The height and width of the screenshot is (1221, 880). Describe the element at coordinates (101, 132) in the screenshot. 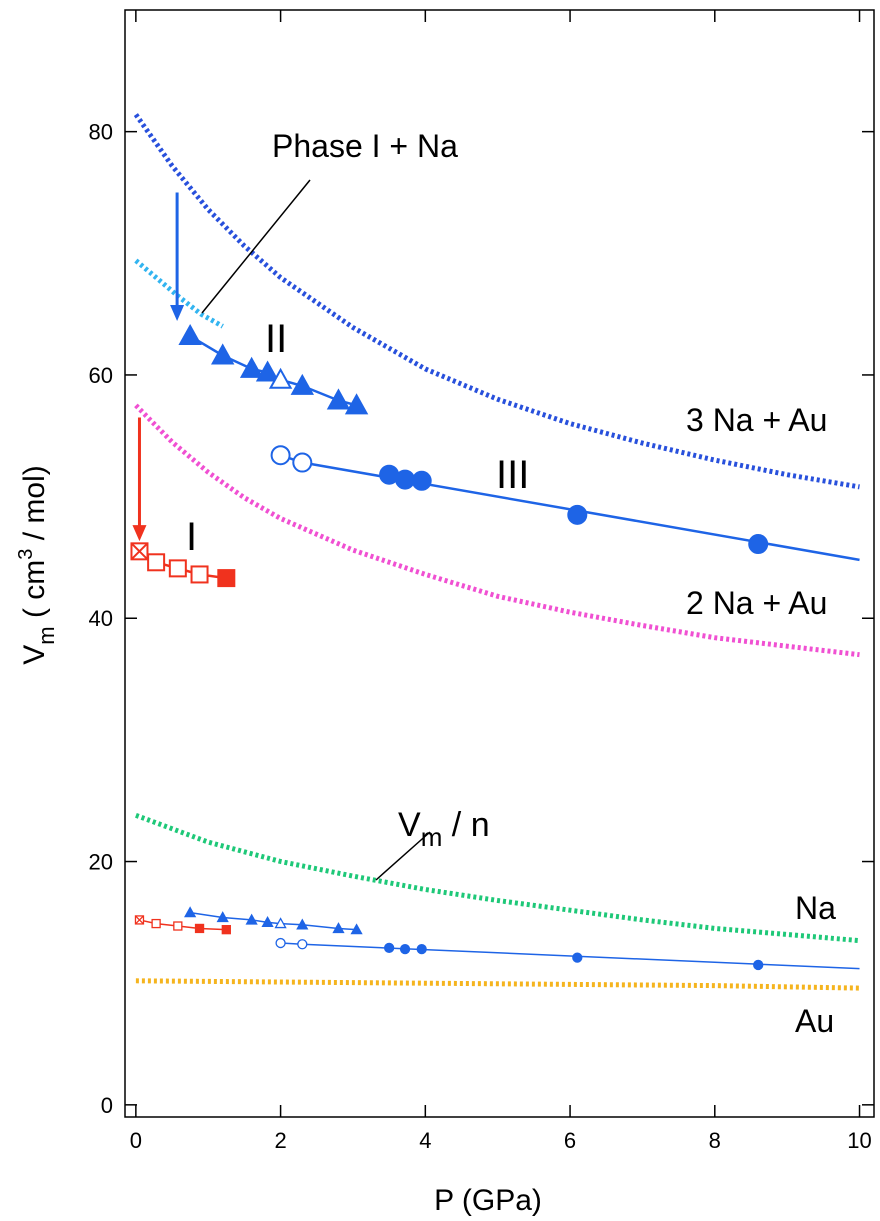

I see `y-tick-label: 80` at that location.